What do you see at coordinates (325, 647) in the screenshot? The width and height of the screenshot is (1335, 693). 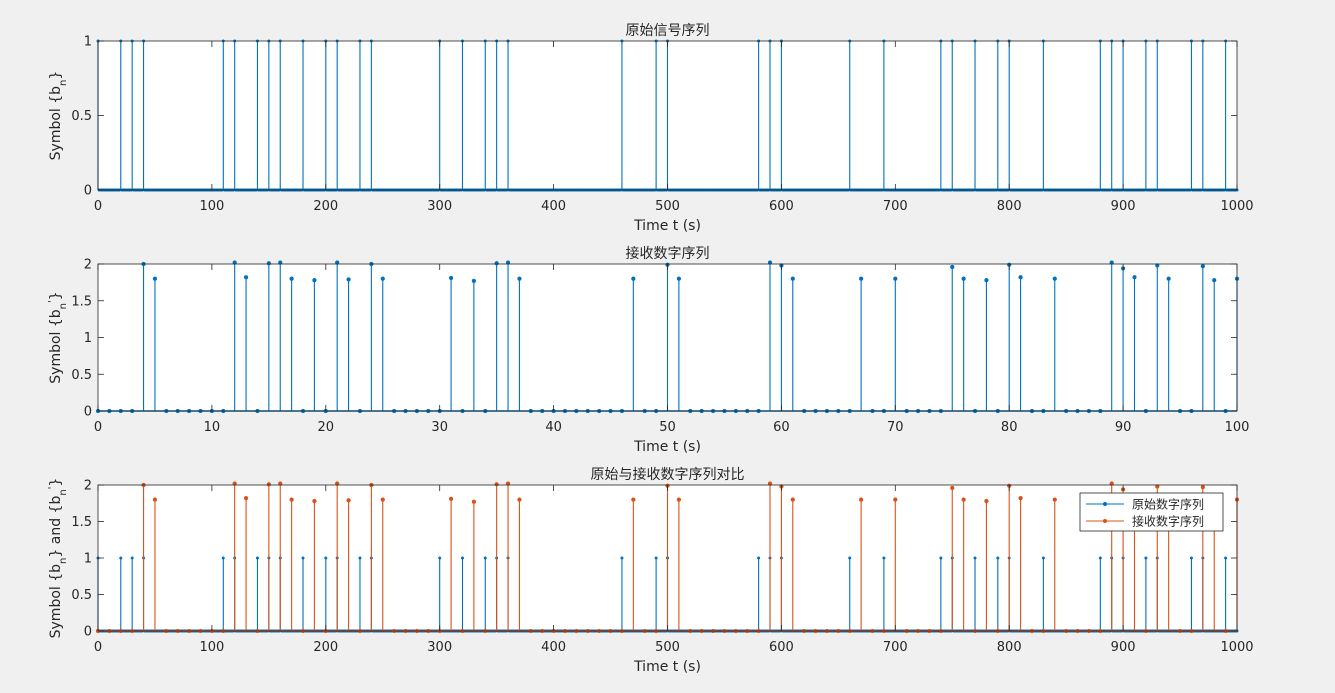 I see `x-tick-label: 200` at bounding box center [325, 647].